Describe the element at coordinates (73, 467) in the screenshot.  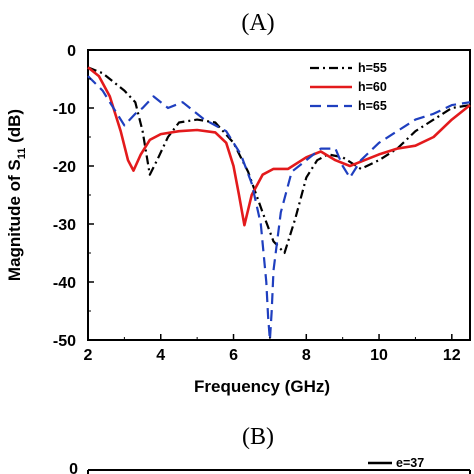
I see `panel-b-ytick-0: 0` at that location.